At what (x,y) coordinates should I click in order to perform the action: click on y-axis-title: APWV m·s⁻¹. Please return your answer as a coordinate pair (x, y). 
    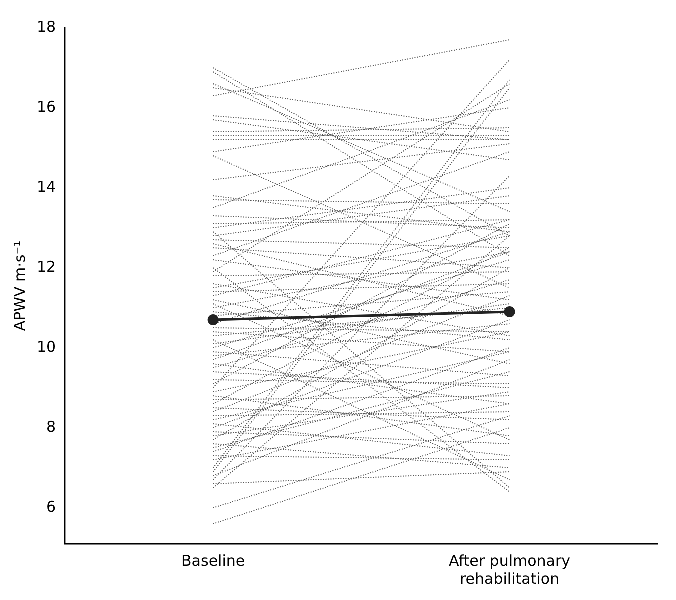
    Looking at the image, I should click on (19, 286).